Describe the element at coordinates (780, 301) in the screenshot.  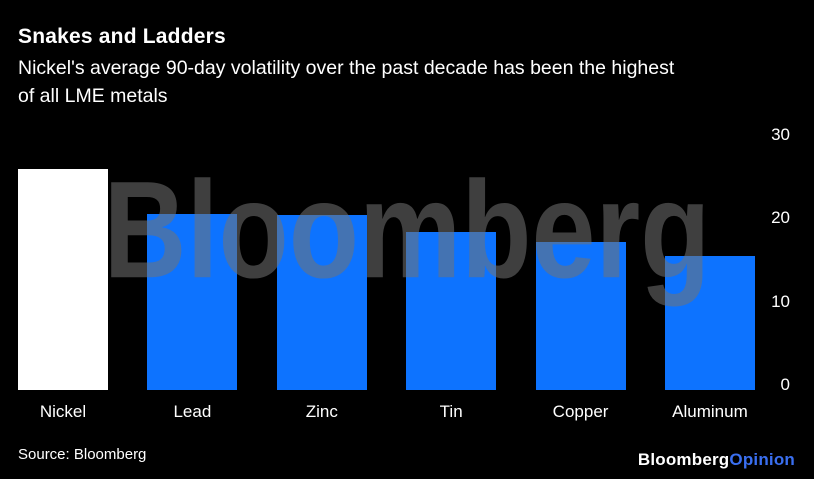
I see `y-tick-10: 10` at that location.